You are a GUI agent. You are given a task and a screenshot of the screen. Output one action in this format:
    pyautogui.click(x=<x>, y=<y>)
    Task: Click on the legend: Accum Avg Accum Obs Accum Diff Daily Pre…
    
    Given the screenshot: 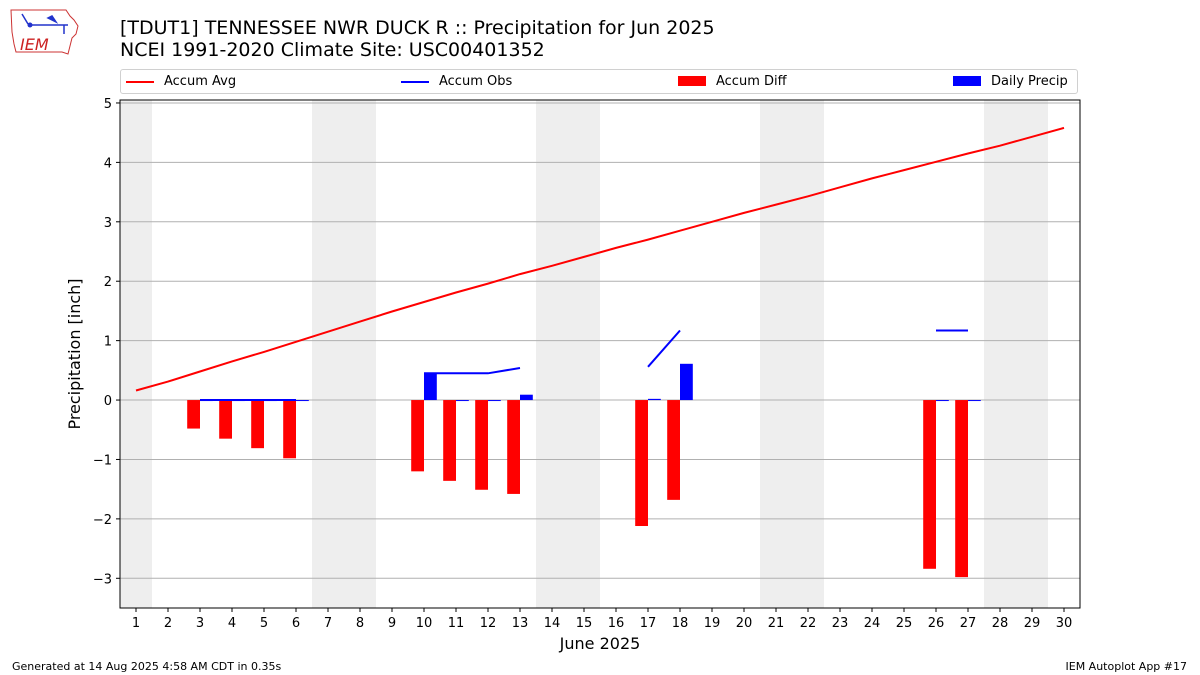 What is the action you would take?
    pyautogui.click(x=599, y=81)
    